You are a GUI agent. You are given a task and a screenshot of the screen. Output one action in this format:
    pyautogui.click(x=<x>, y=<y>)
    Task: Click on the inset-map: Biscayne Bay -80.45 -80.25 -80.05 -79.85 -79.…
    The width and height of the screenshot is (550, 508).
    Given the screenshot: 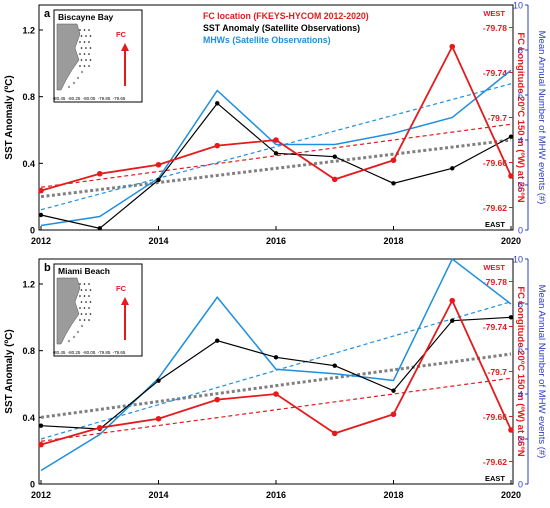 What is the action you would take?
    pyautogui.click(x=98, y=56)
    